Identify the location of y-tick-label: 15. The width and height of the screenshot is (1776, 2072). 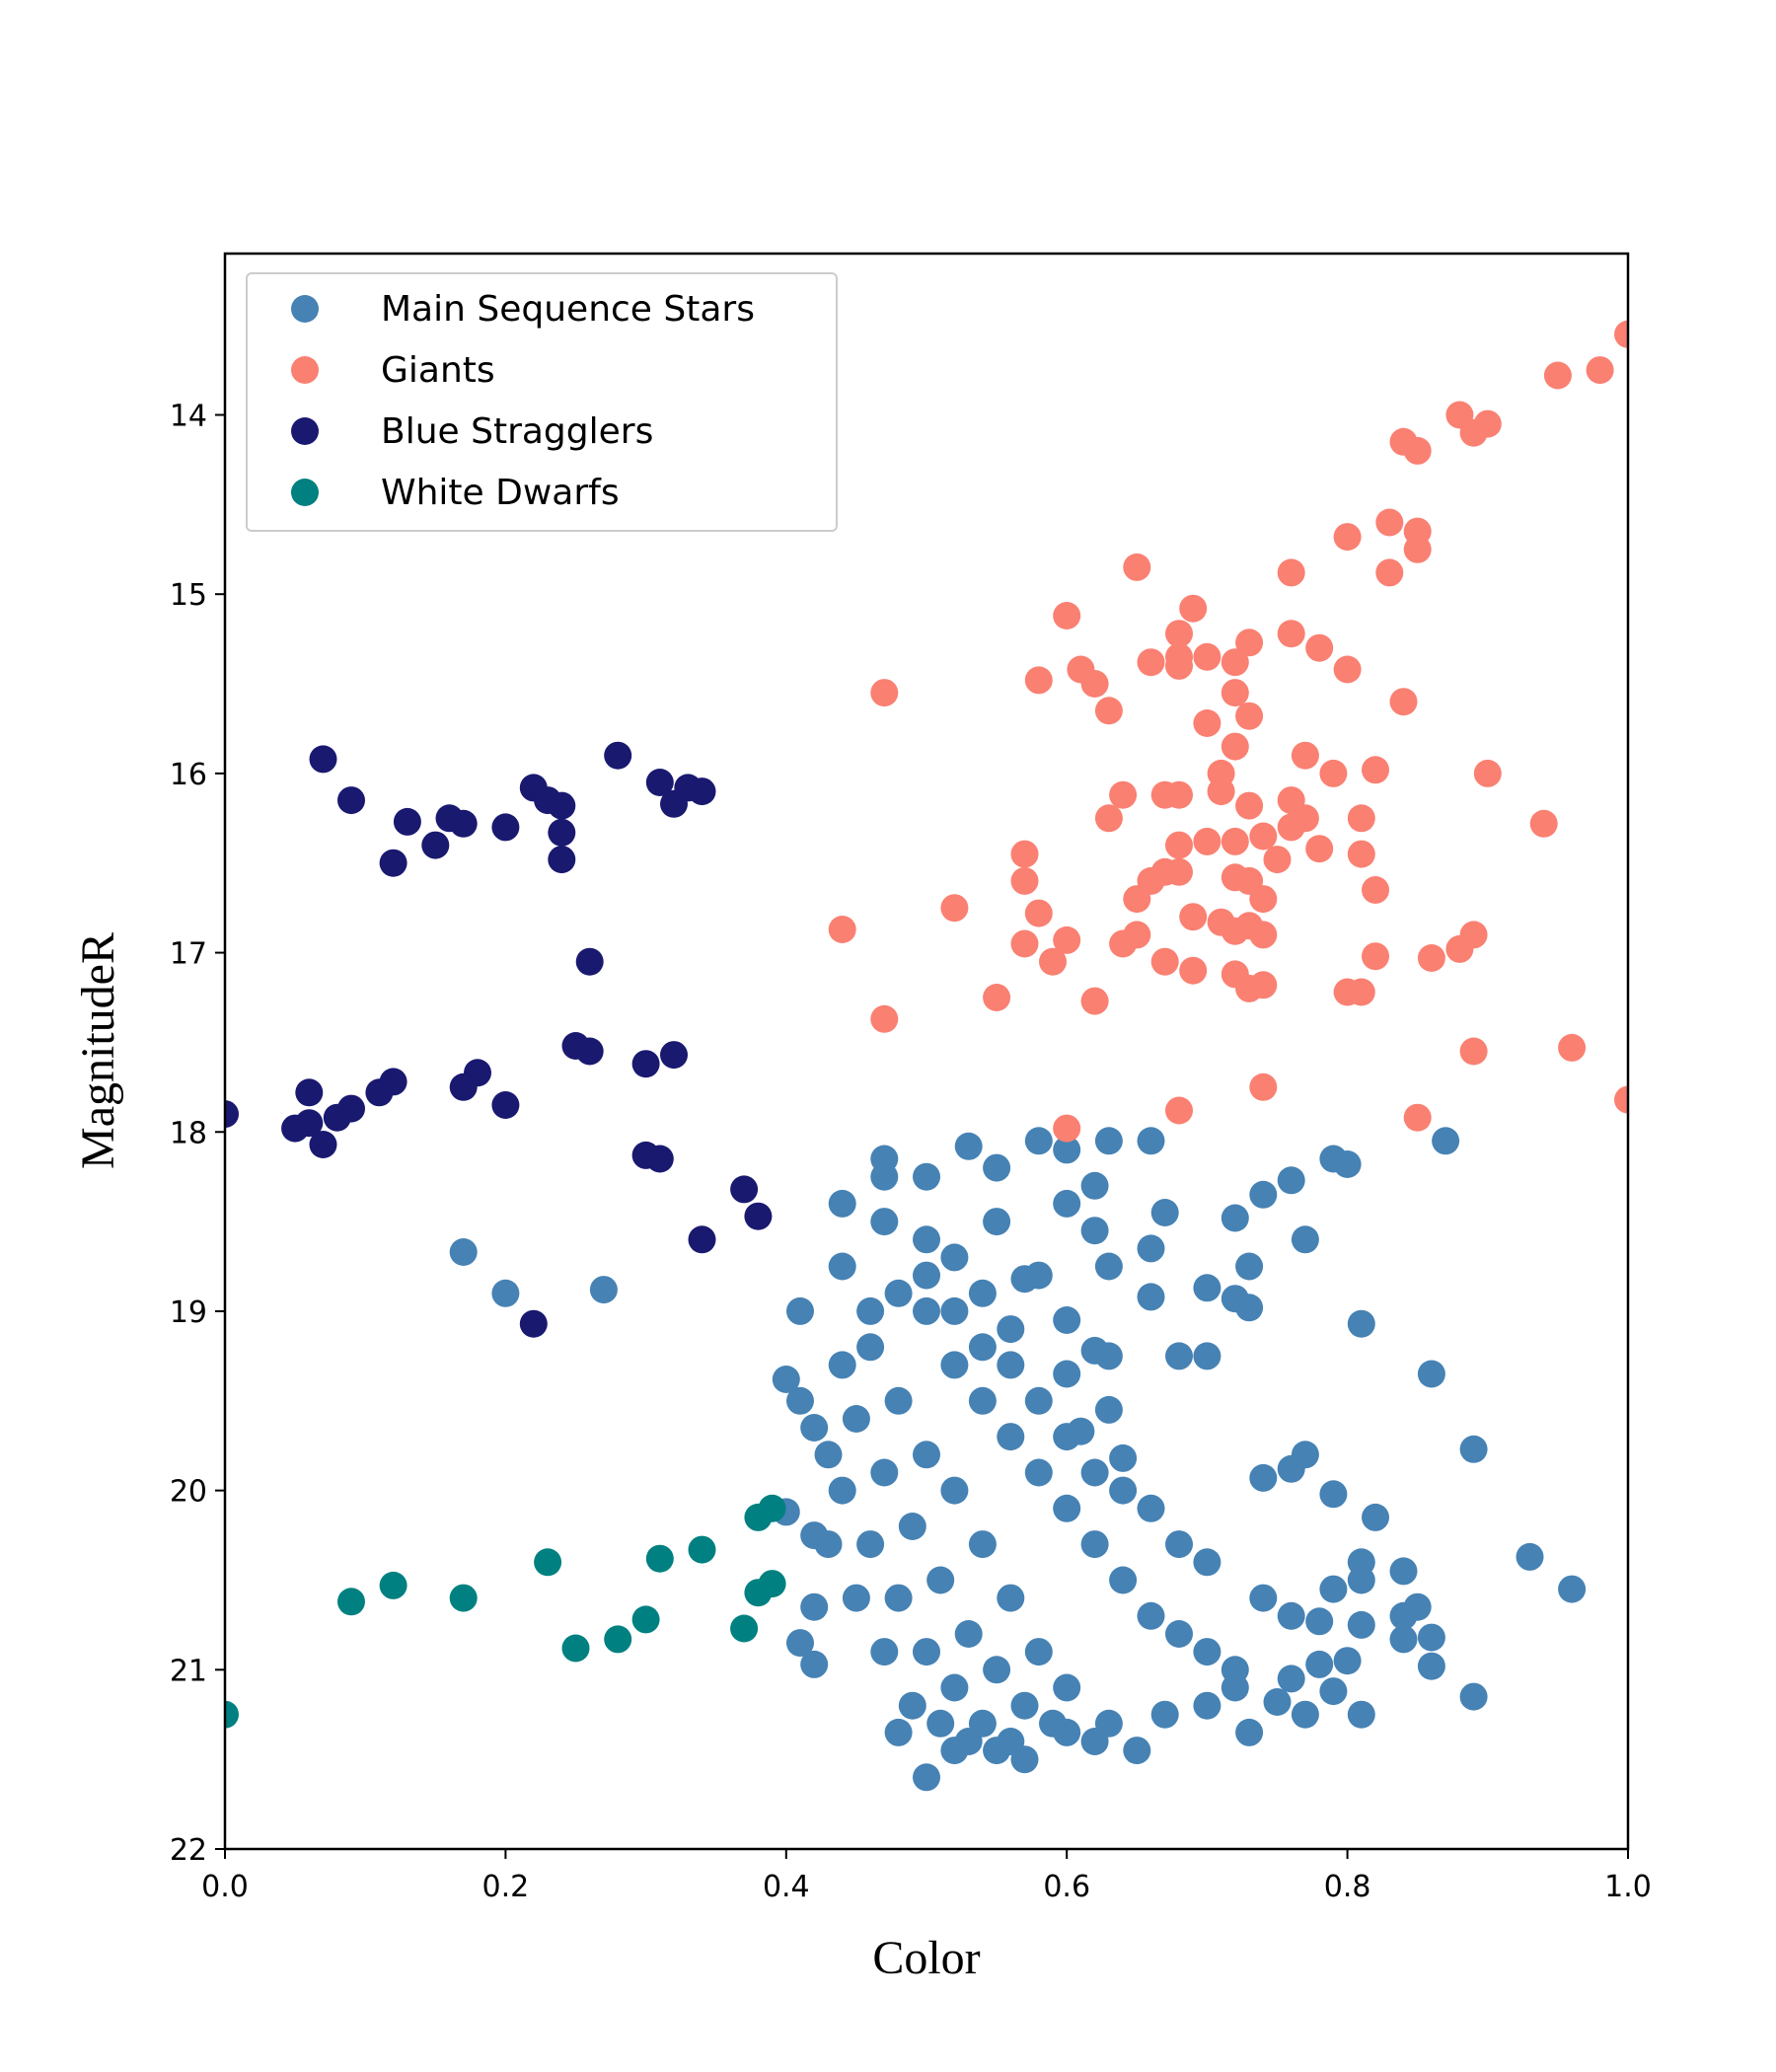
(189, 595).